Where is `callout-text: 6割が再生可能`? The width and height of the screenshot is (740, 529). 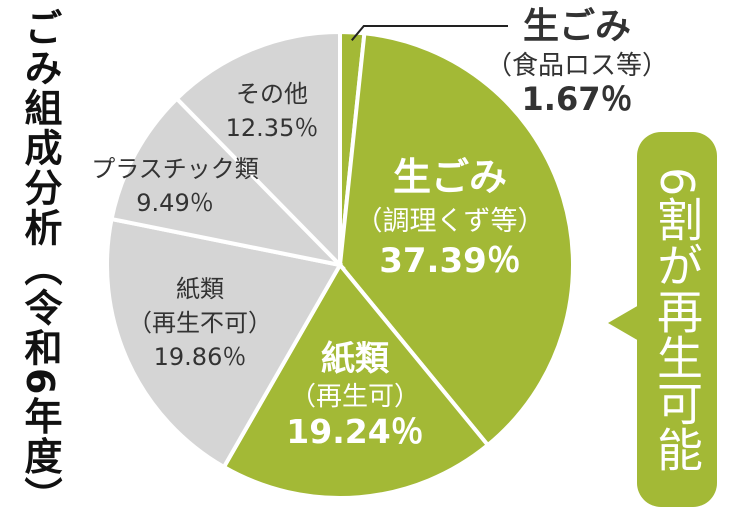 callout-text: 6割が再生可能 is located at coordinates (677, 320).